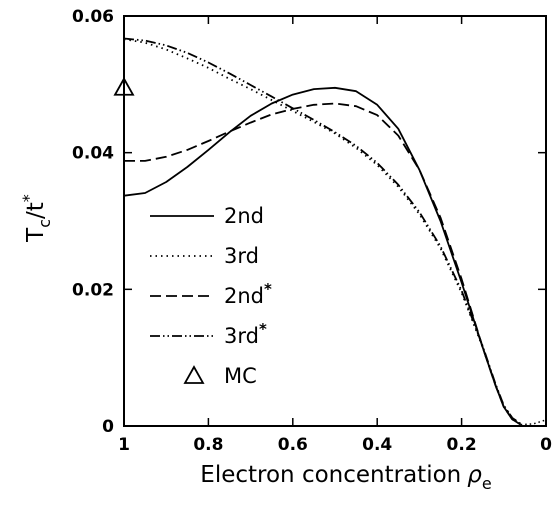  I want to click on y-tick-label: 0.04, so click(93, 154).